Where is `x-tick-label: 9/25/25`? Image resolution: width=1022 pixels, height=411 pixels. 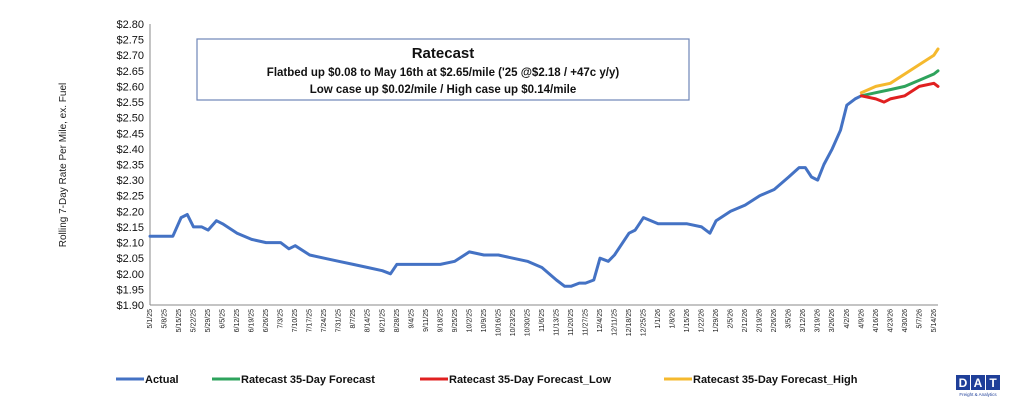 x-tick-label: 9/25/25 is located at coordinates (455, 320).